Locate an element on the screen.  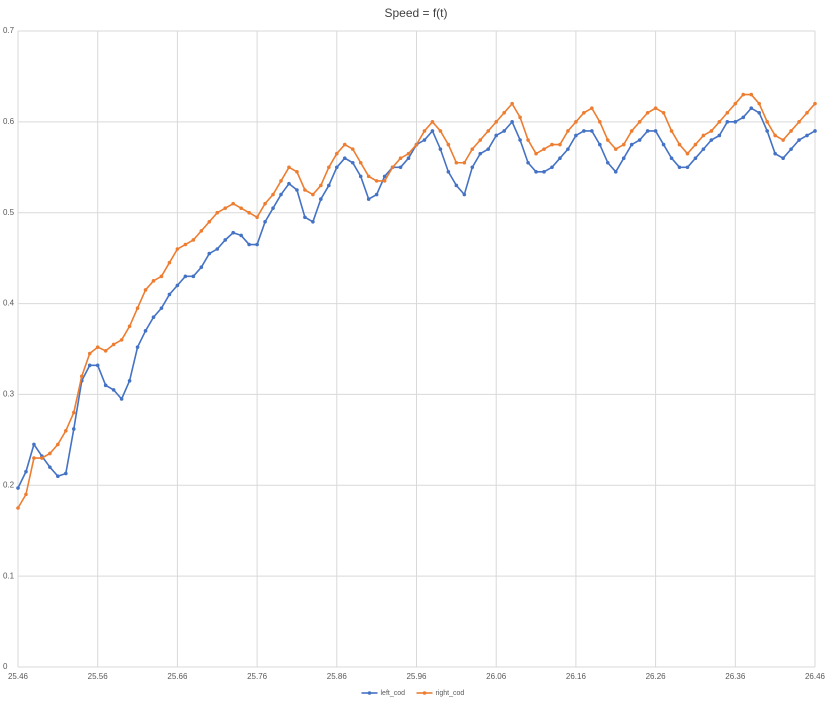
y-tick-label: 0.4 is located at coordinates (9, 303).